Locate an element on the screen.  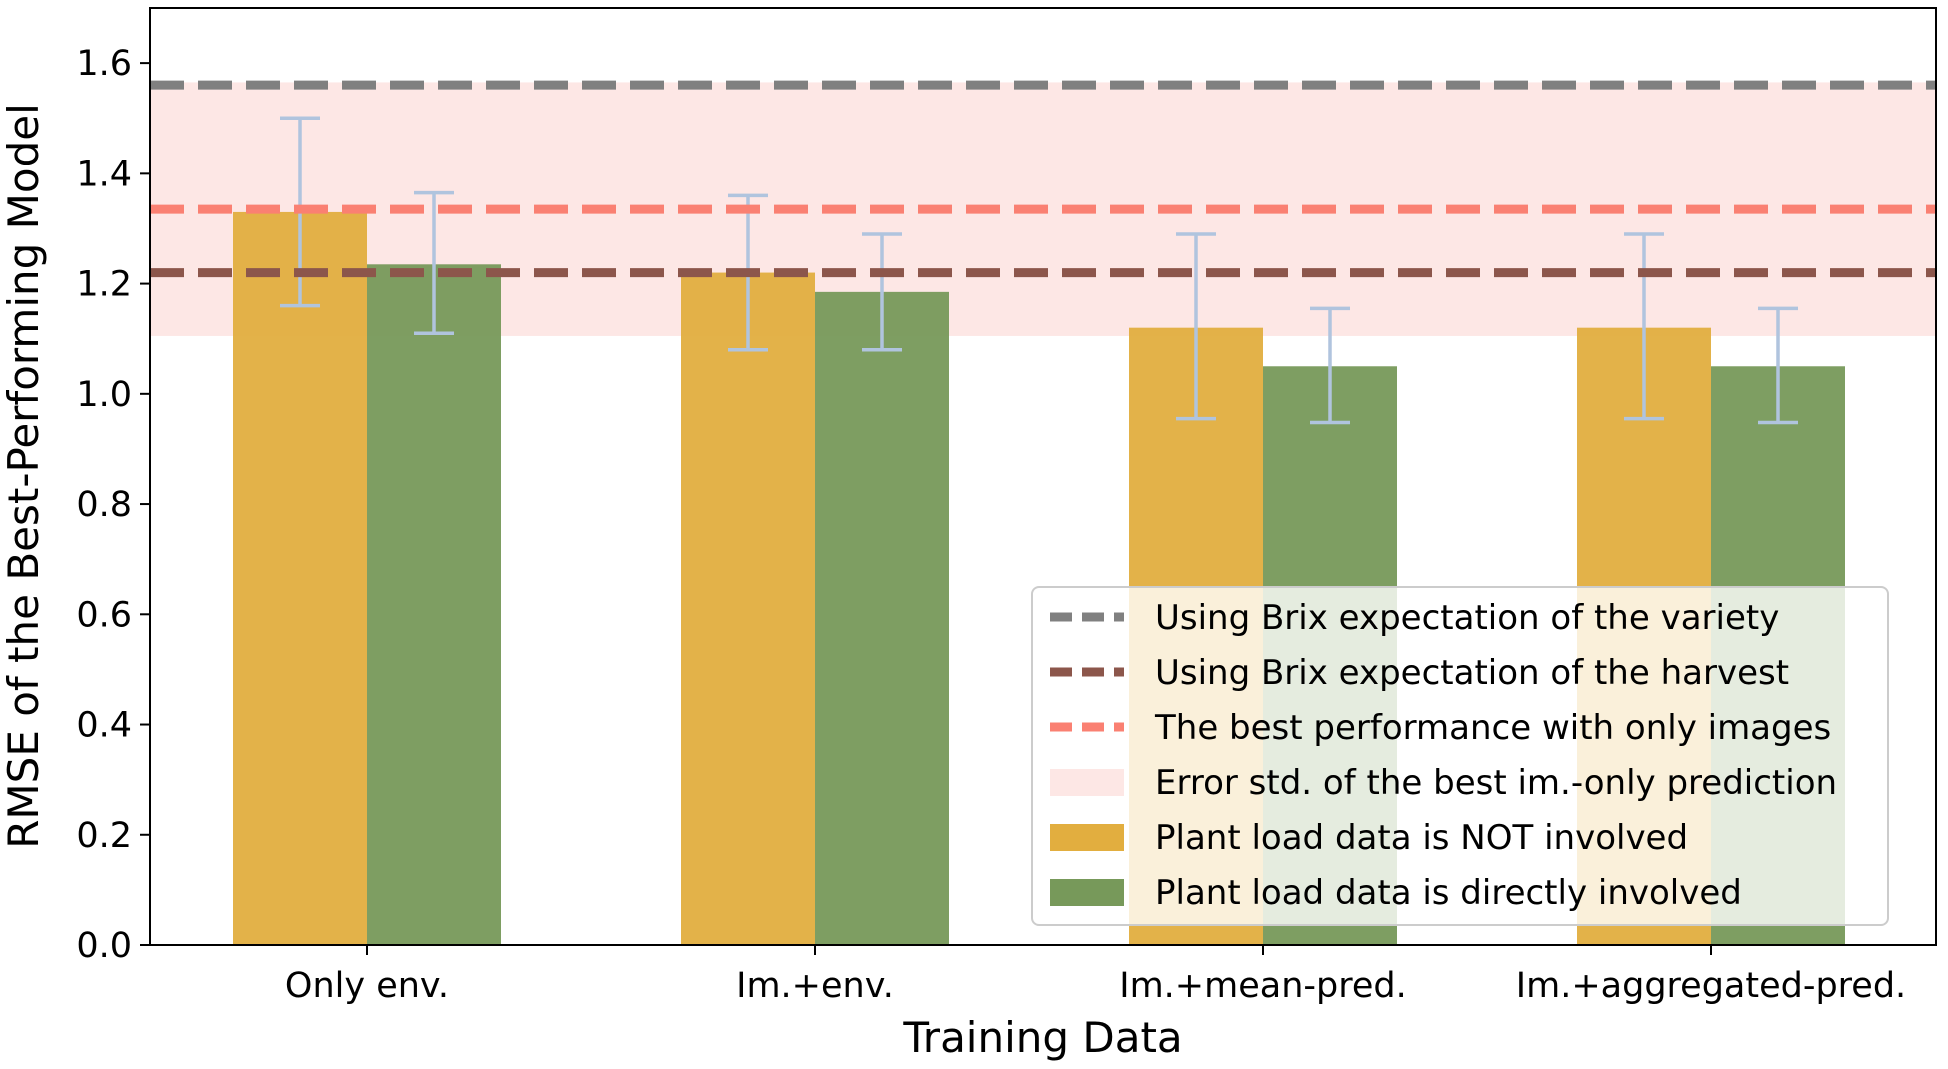
legend-variety-label: Using Brix expectation of the variety is located at coordinates (1467, 618).